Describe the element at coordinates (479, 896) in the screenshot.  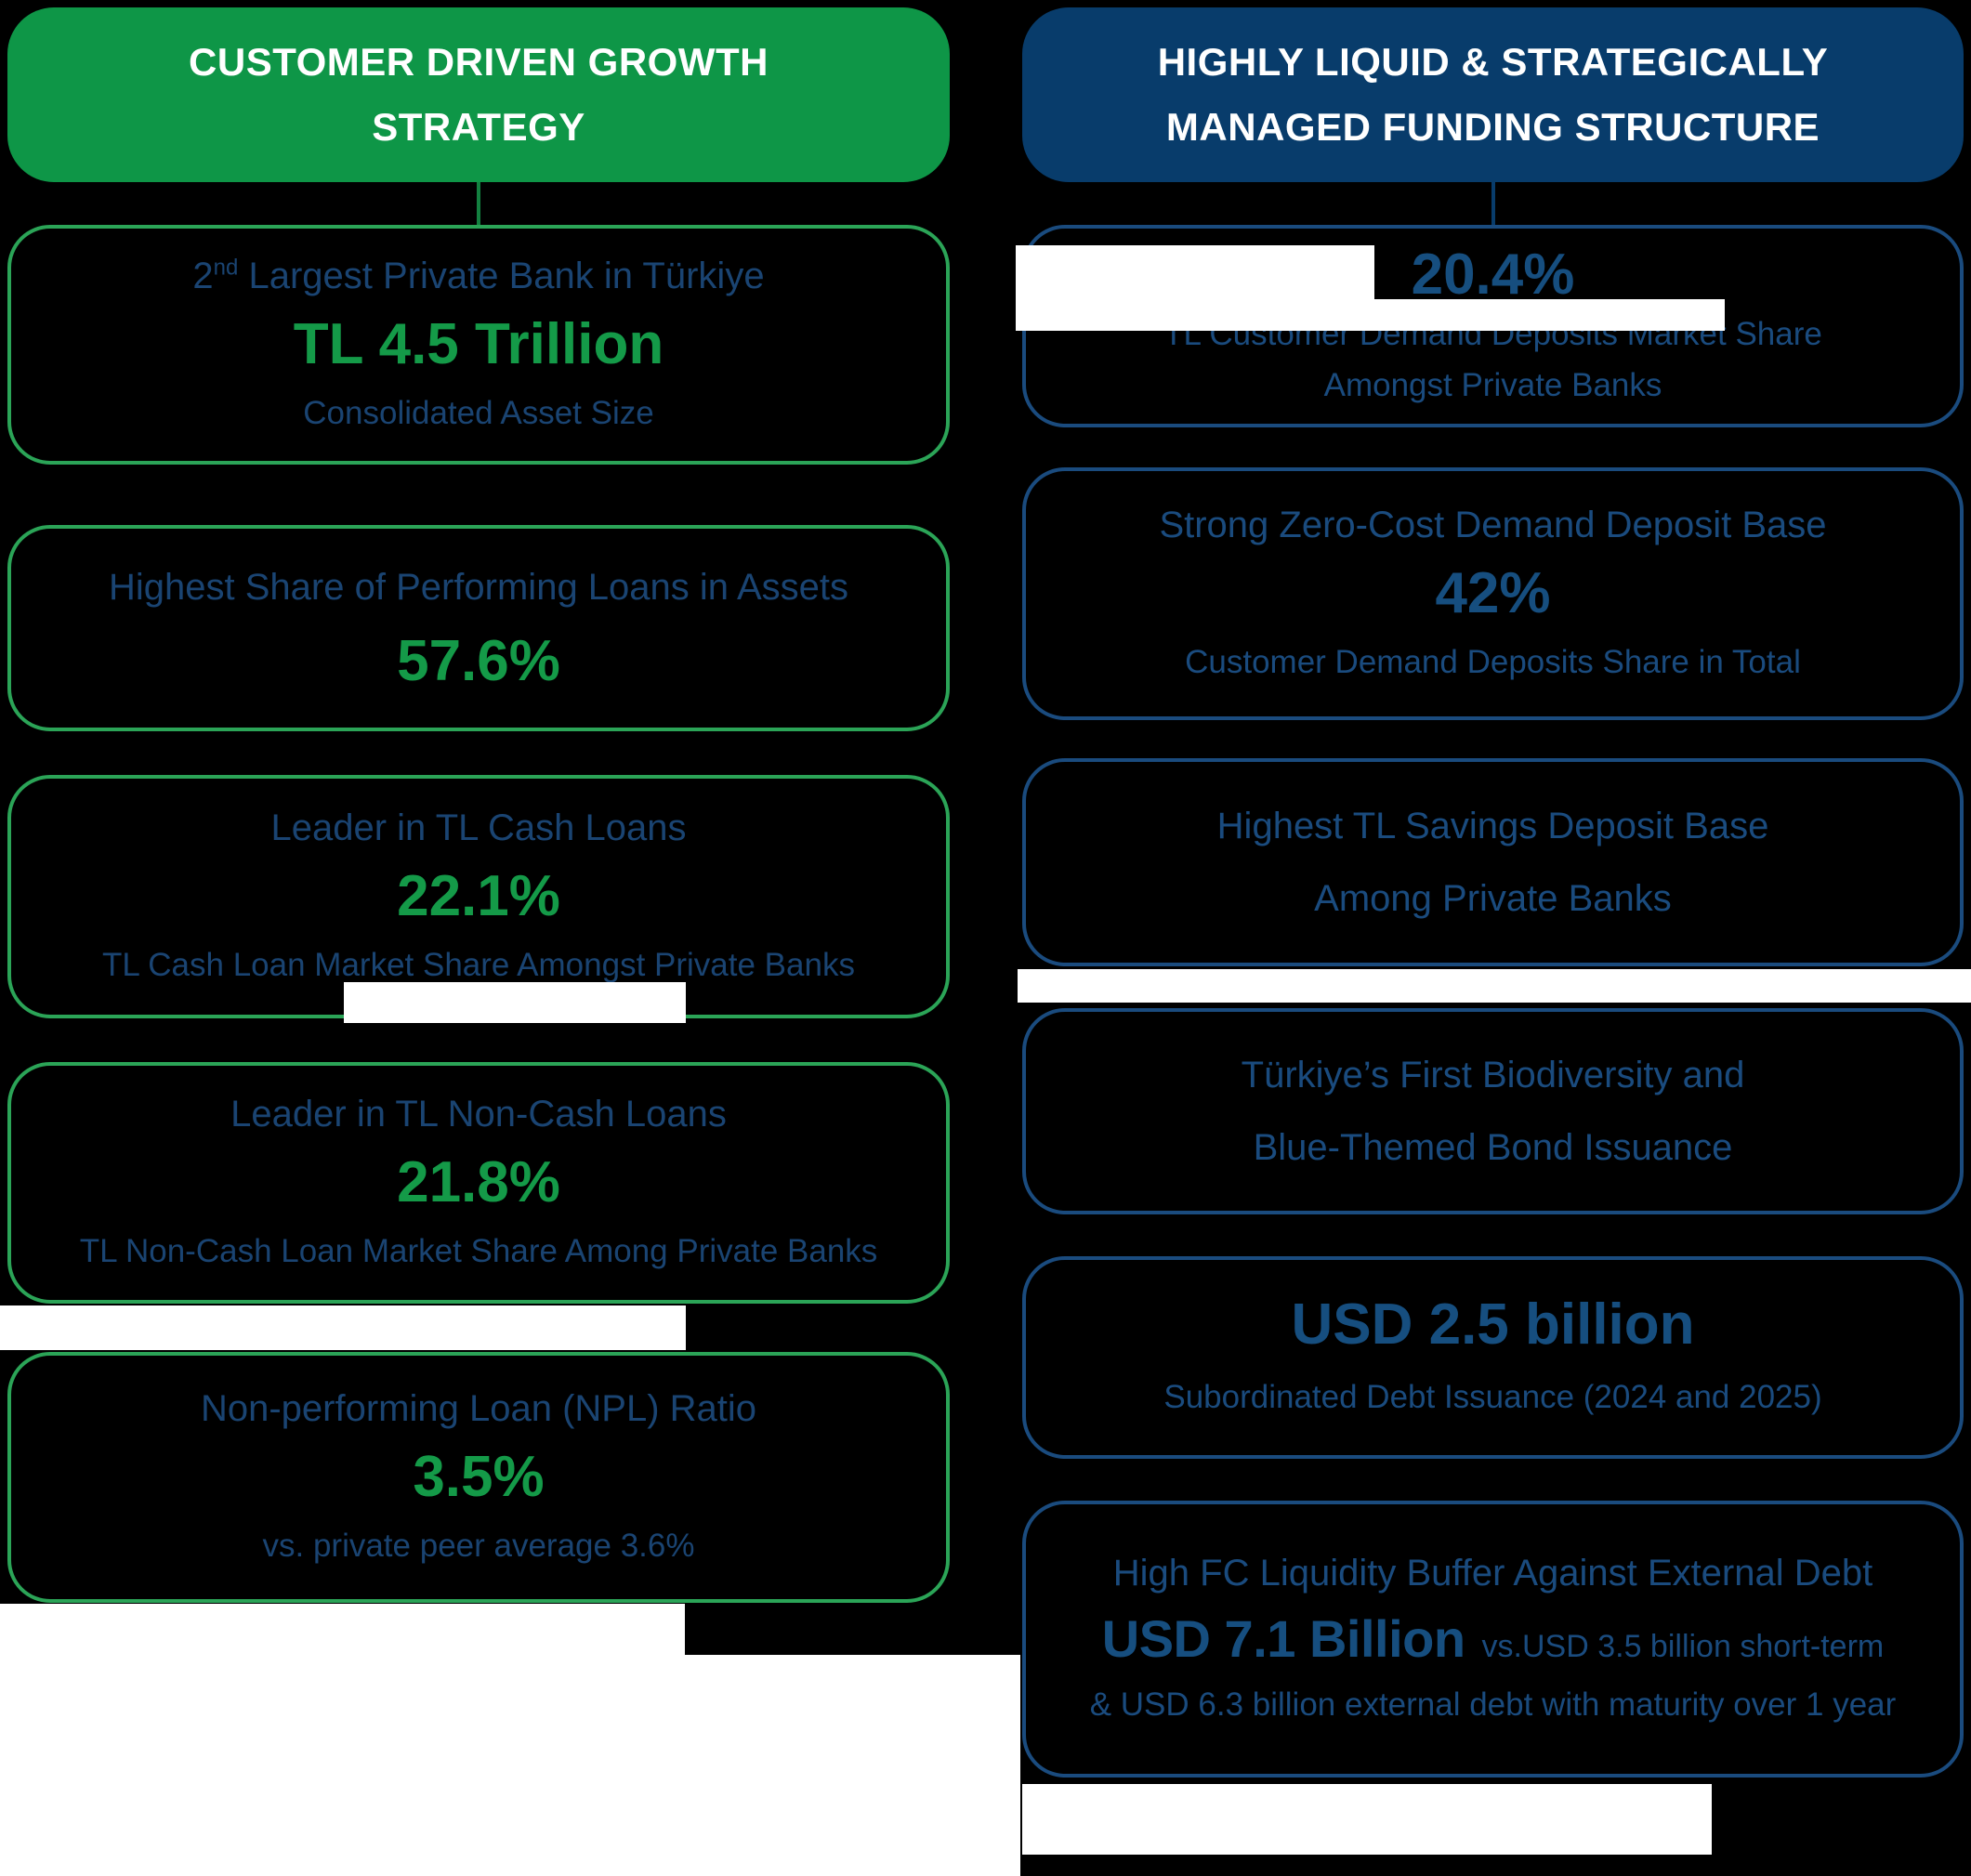
I see `card-value: 22.1%` at that location.